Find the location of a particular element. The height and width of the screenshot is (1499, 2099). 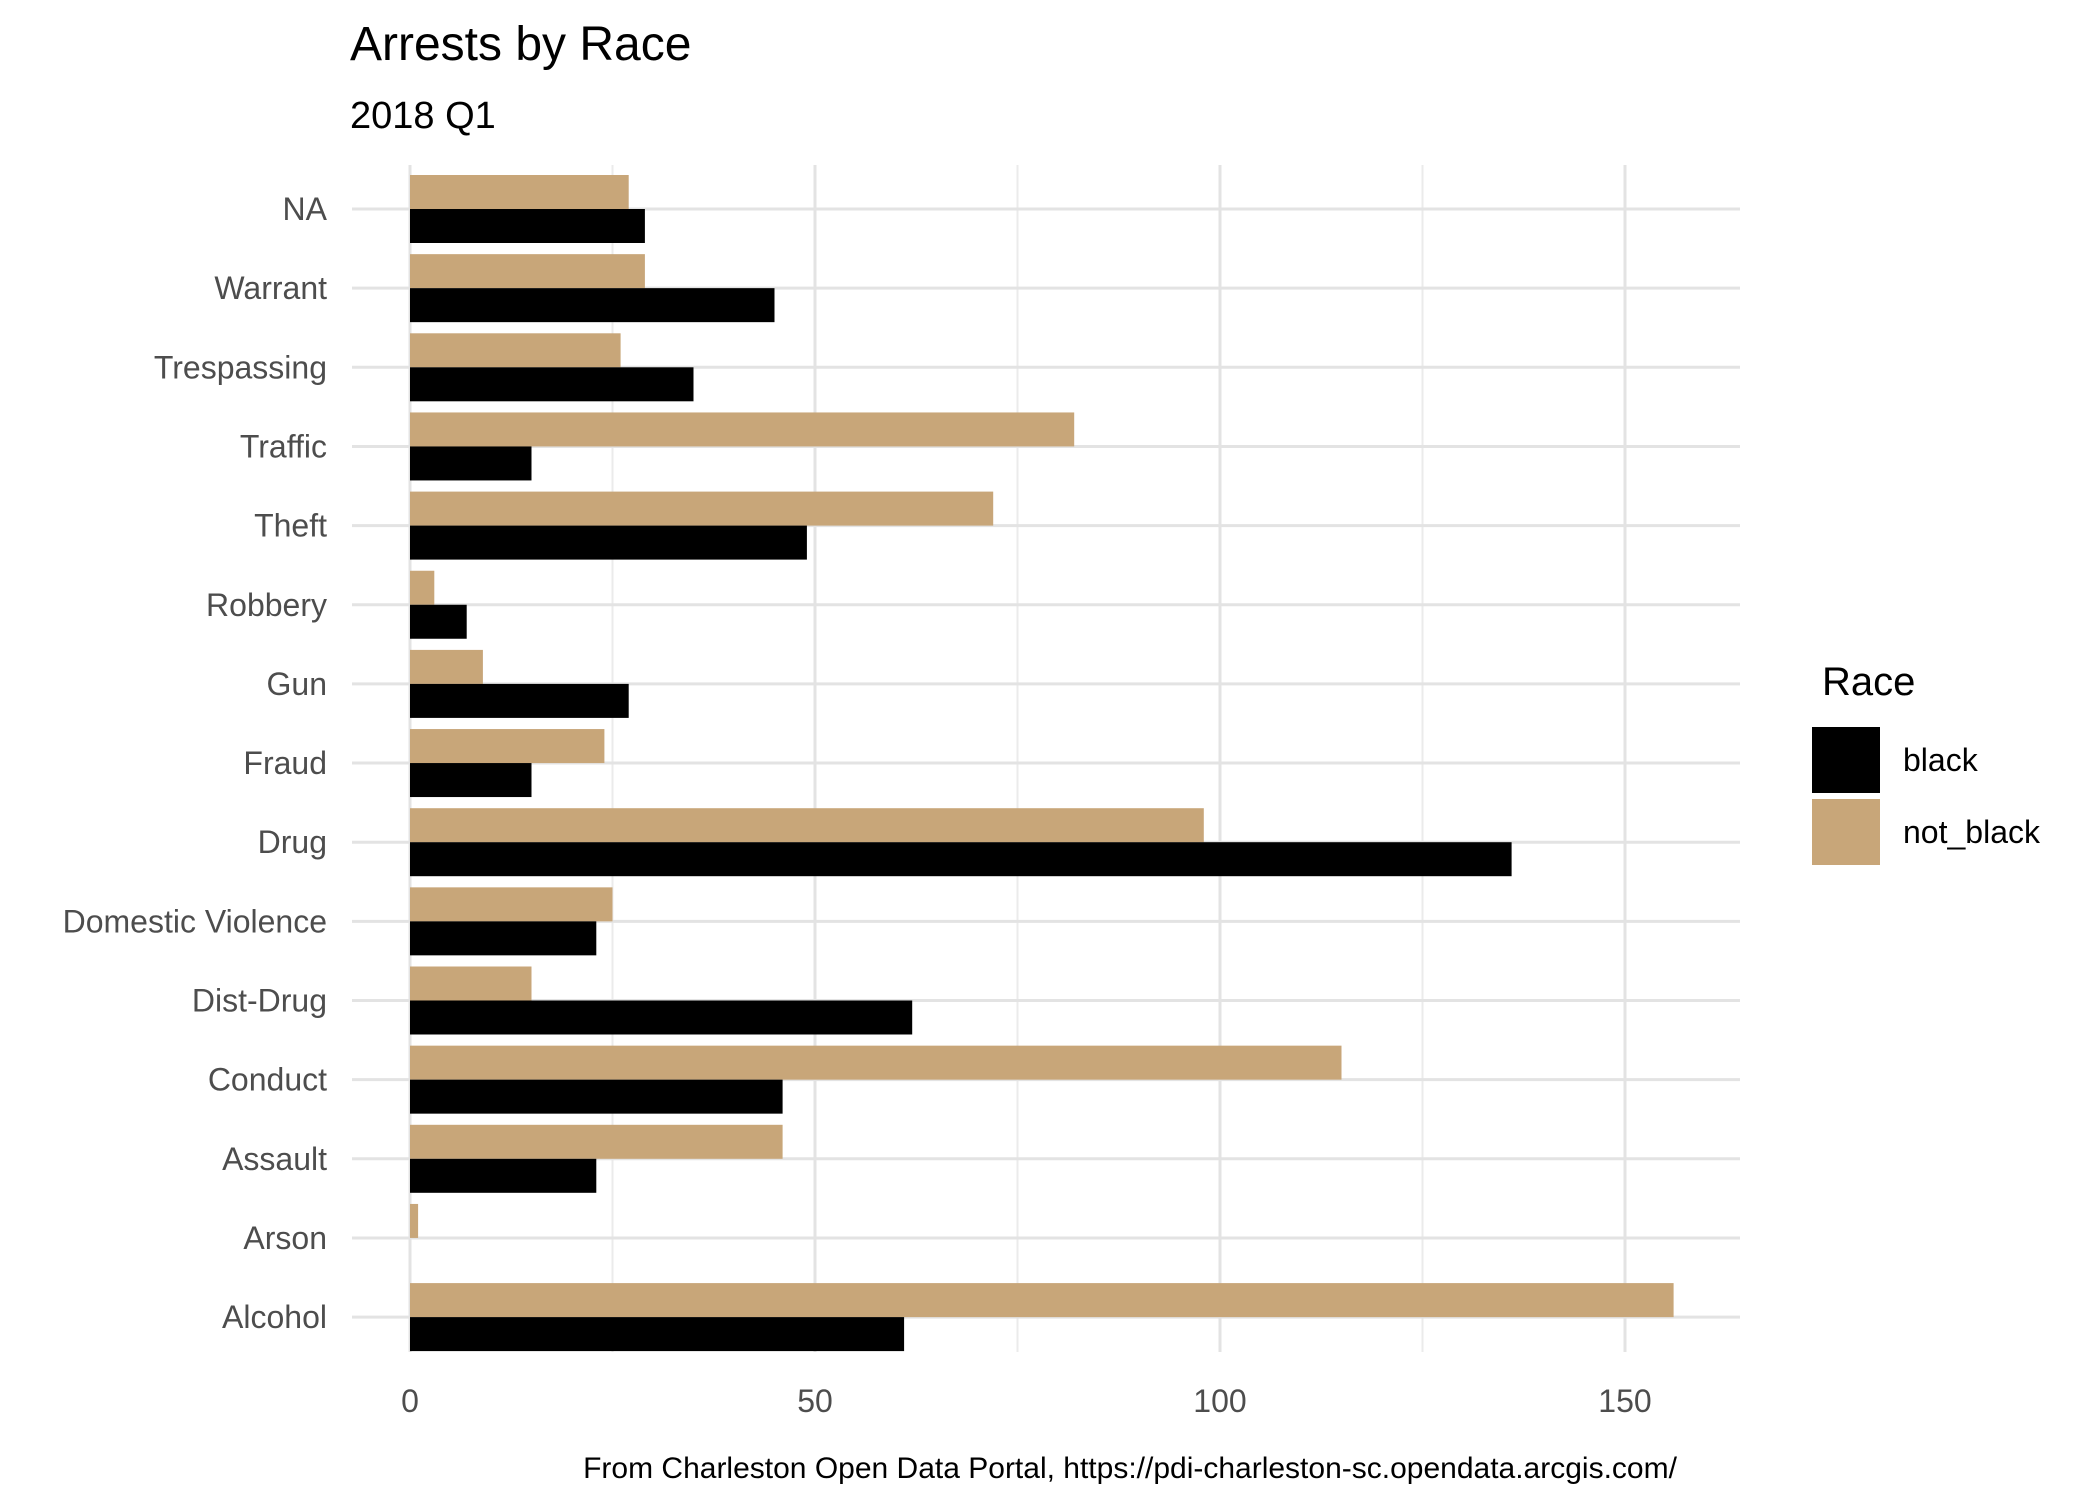

category-label: Warrant is located at coordinates (270, 288).